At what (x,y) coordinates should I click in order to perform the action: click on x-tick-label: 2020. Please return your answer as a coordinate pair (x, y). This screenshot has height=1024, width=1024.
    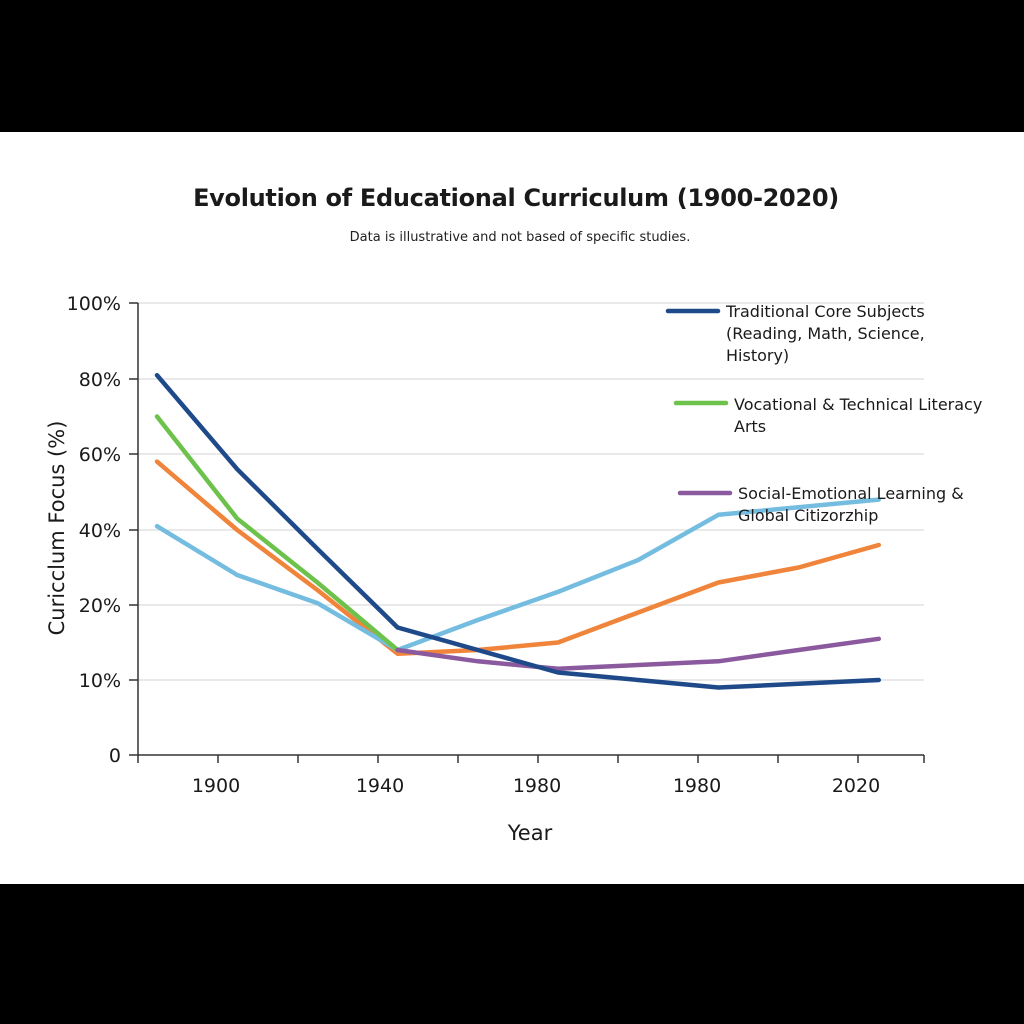
    Looking at the image, I should click on (856, 786).